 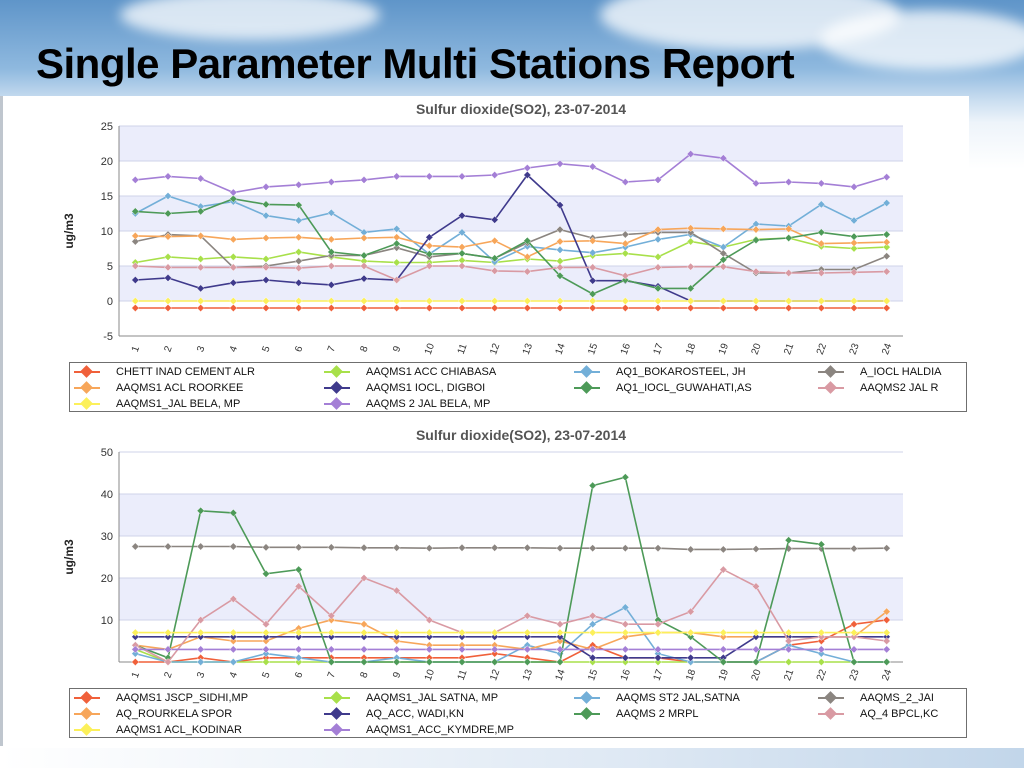 I want to click on legend-label: AAQMS1_JAL BELA, MP, so click(x=178, y=404).